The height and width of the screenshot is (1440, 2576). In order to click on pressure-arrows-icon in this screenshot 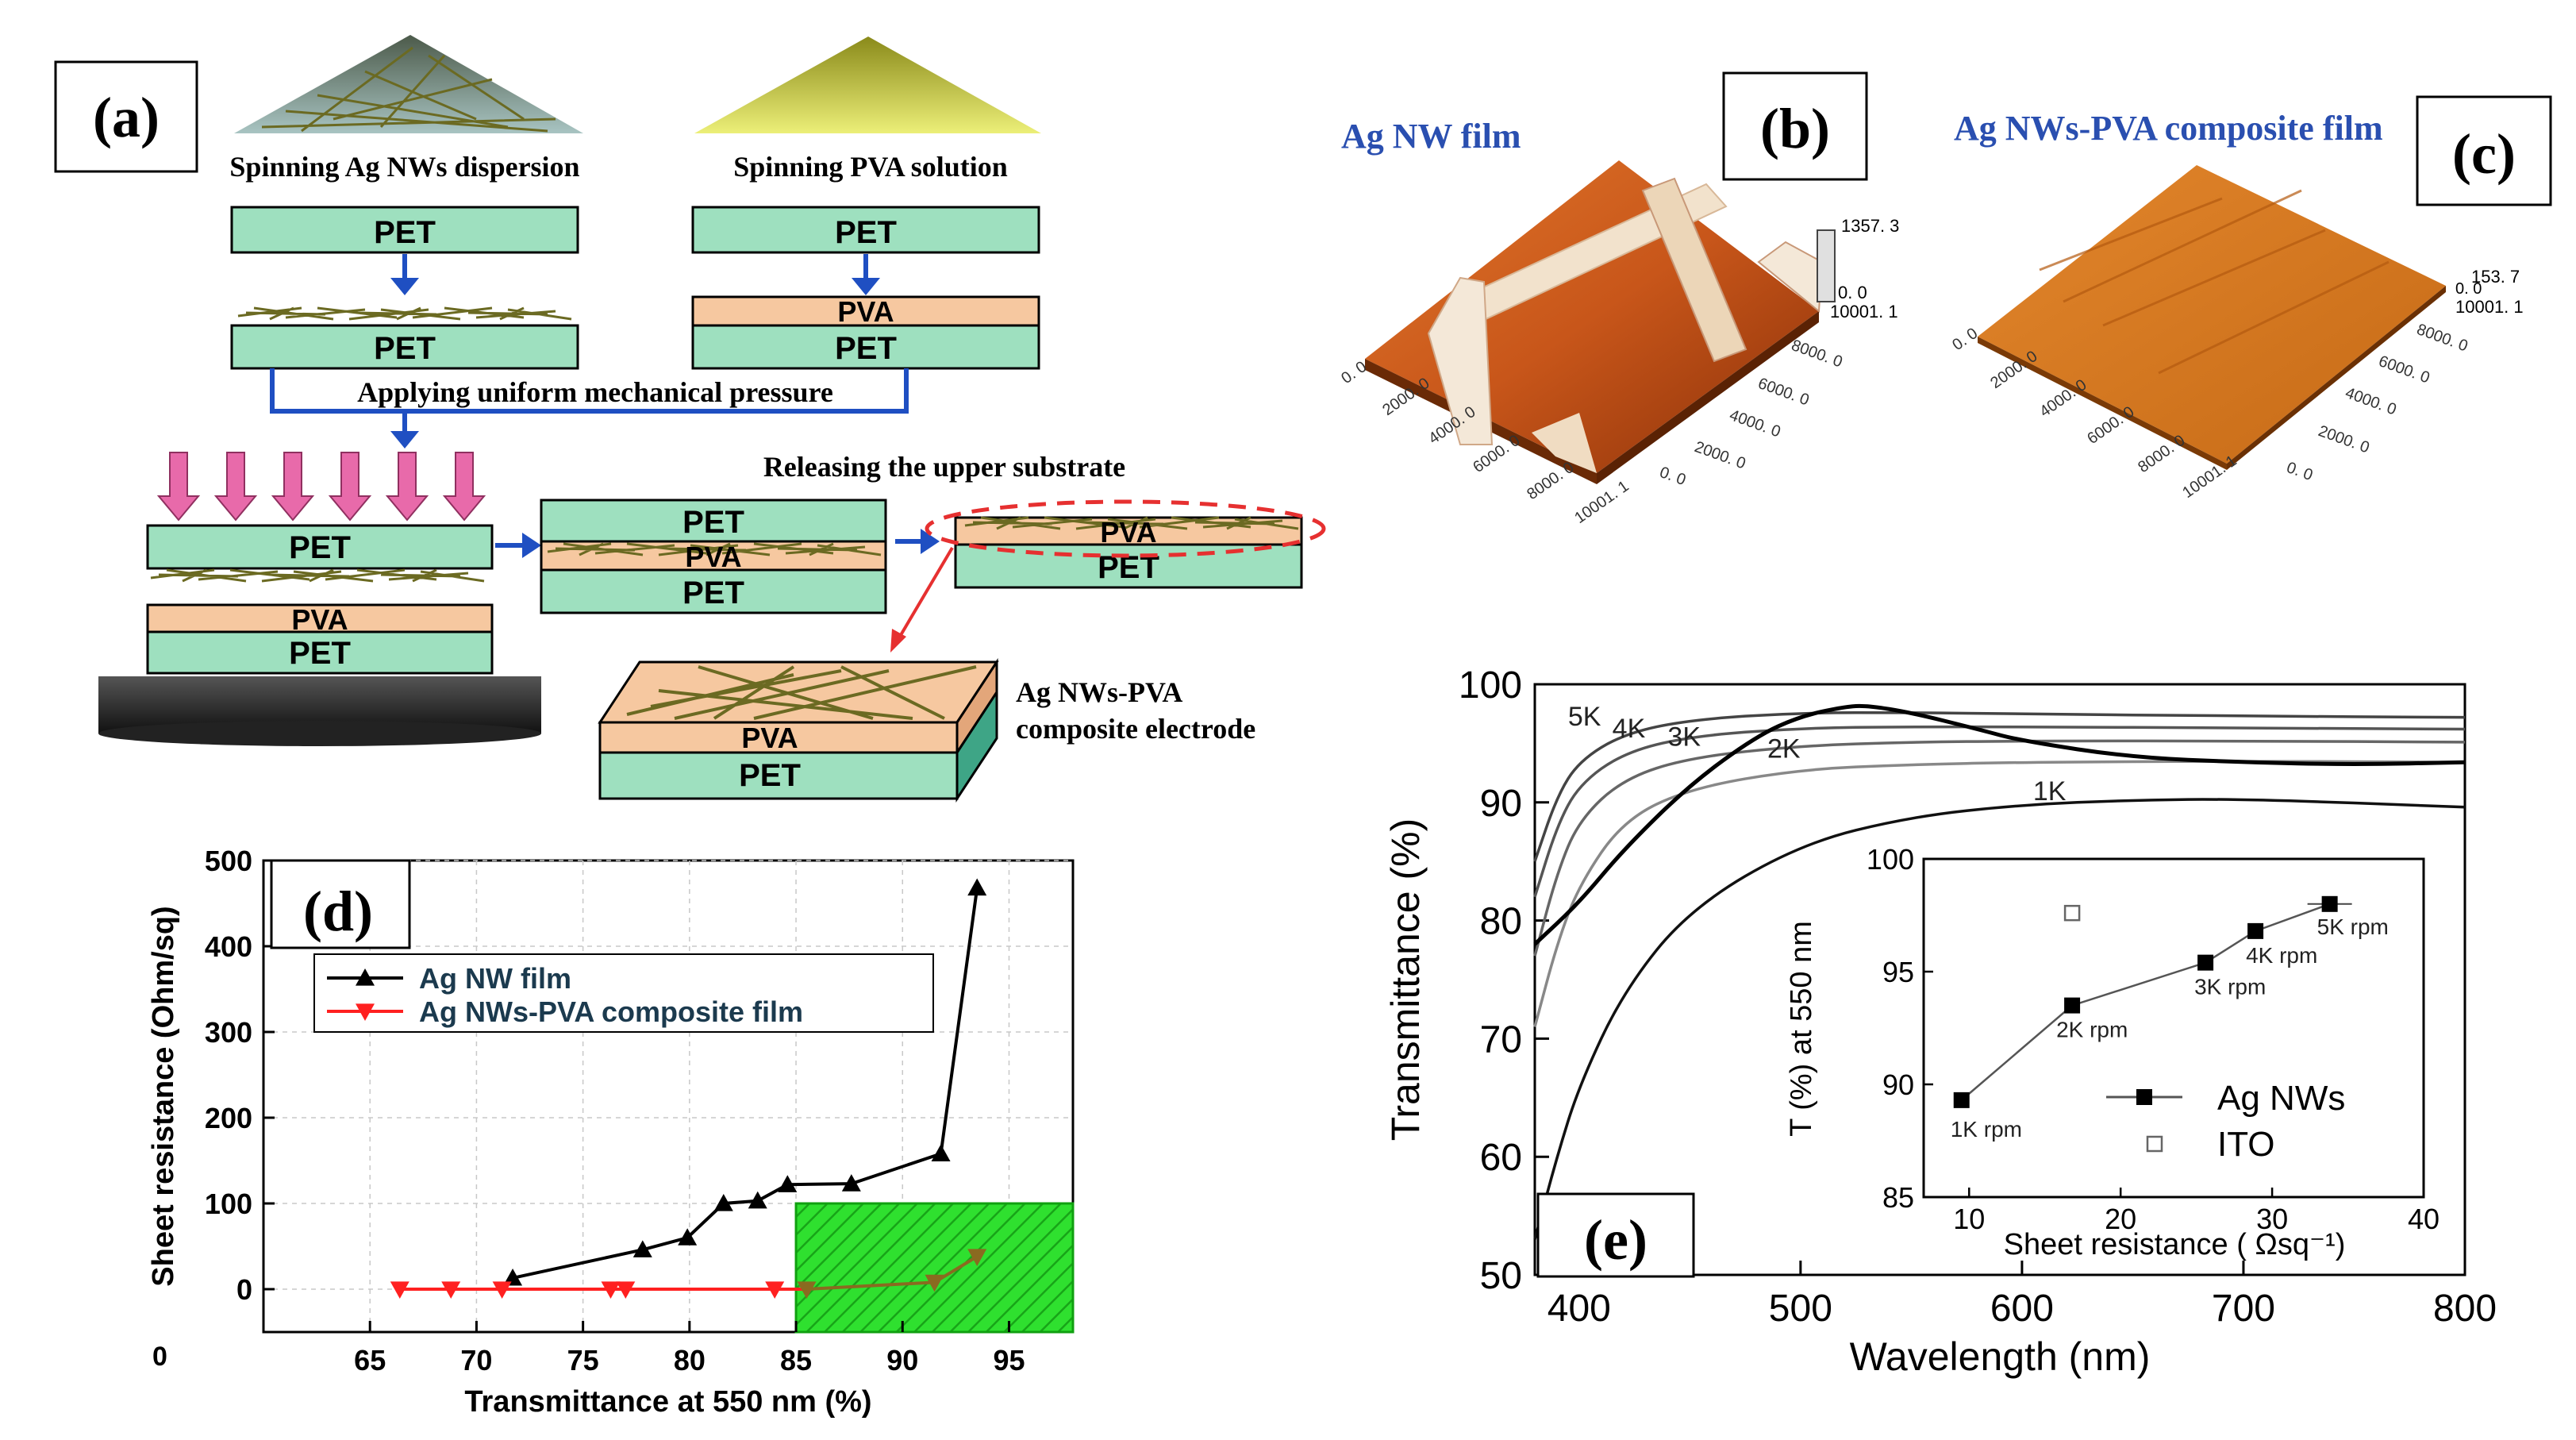, I will do `click(321, 487)`.